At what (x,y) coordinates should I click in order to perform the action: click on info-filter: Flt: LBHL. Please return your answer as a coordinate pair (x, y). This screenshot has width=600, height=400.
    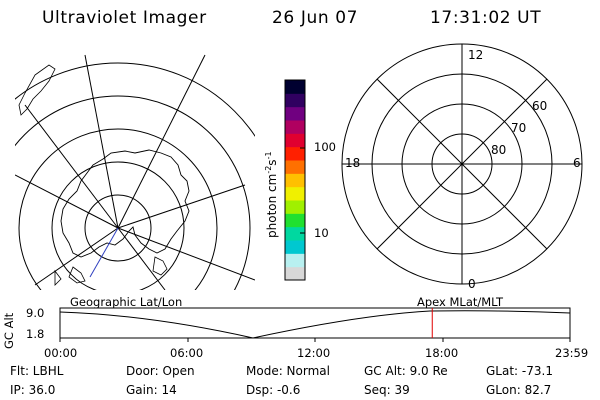
    Looking at the image, I should click on (37, 371).